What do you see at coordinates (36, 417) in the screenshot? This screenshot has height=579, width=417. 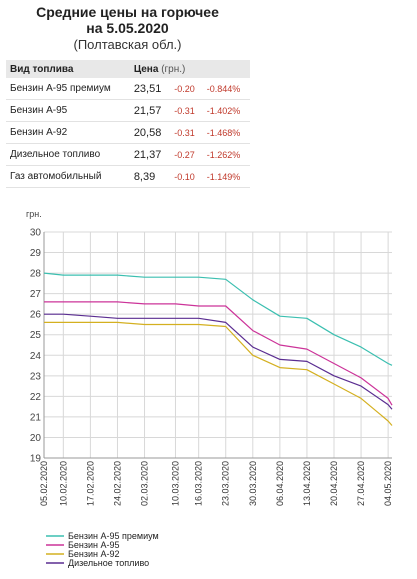 I see `y-tick-label: 21` at bounding box center [36, 417].